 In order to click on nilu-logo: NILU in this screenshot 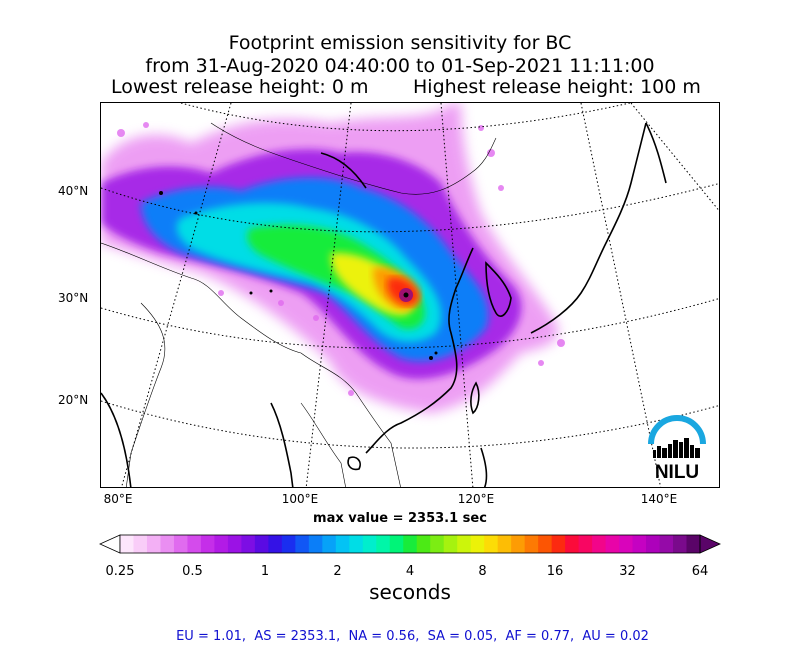, I will do `click(677, 448)`.